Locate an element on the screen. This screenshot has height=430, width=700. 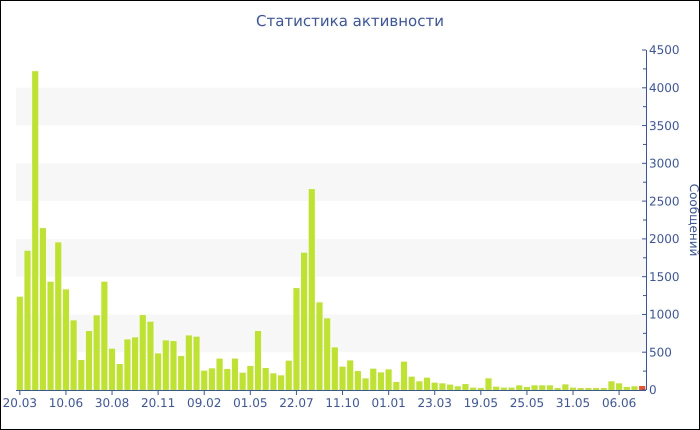
x-tick-label: 20.11 is located at coordinates (158, 403).